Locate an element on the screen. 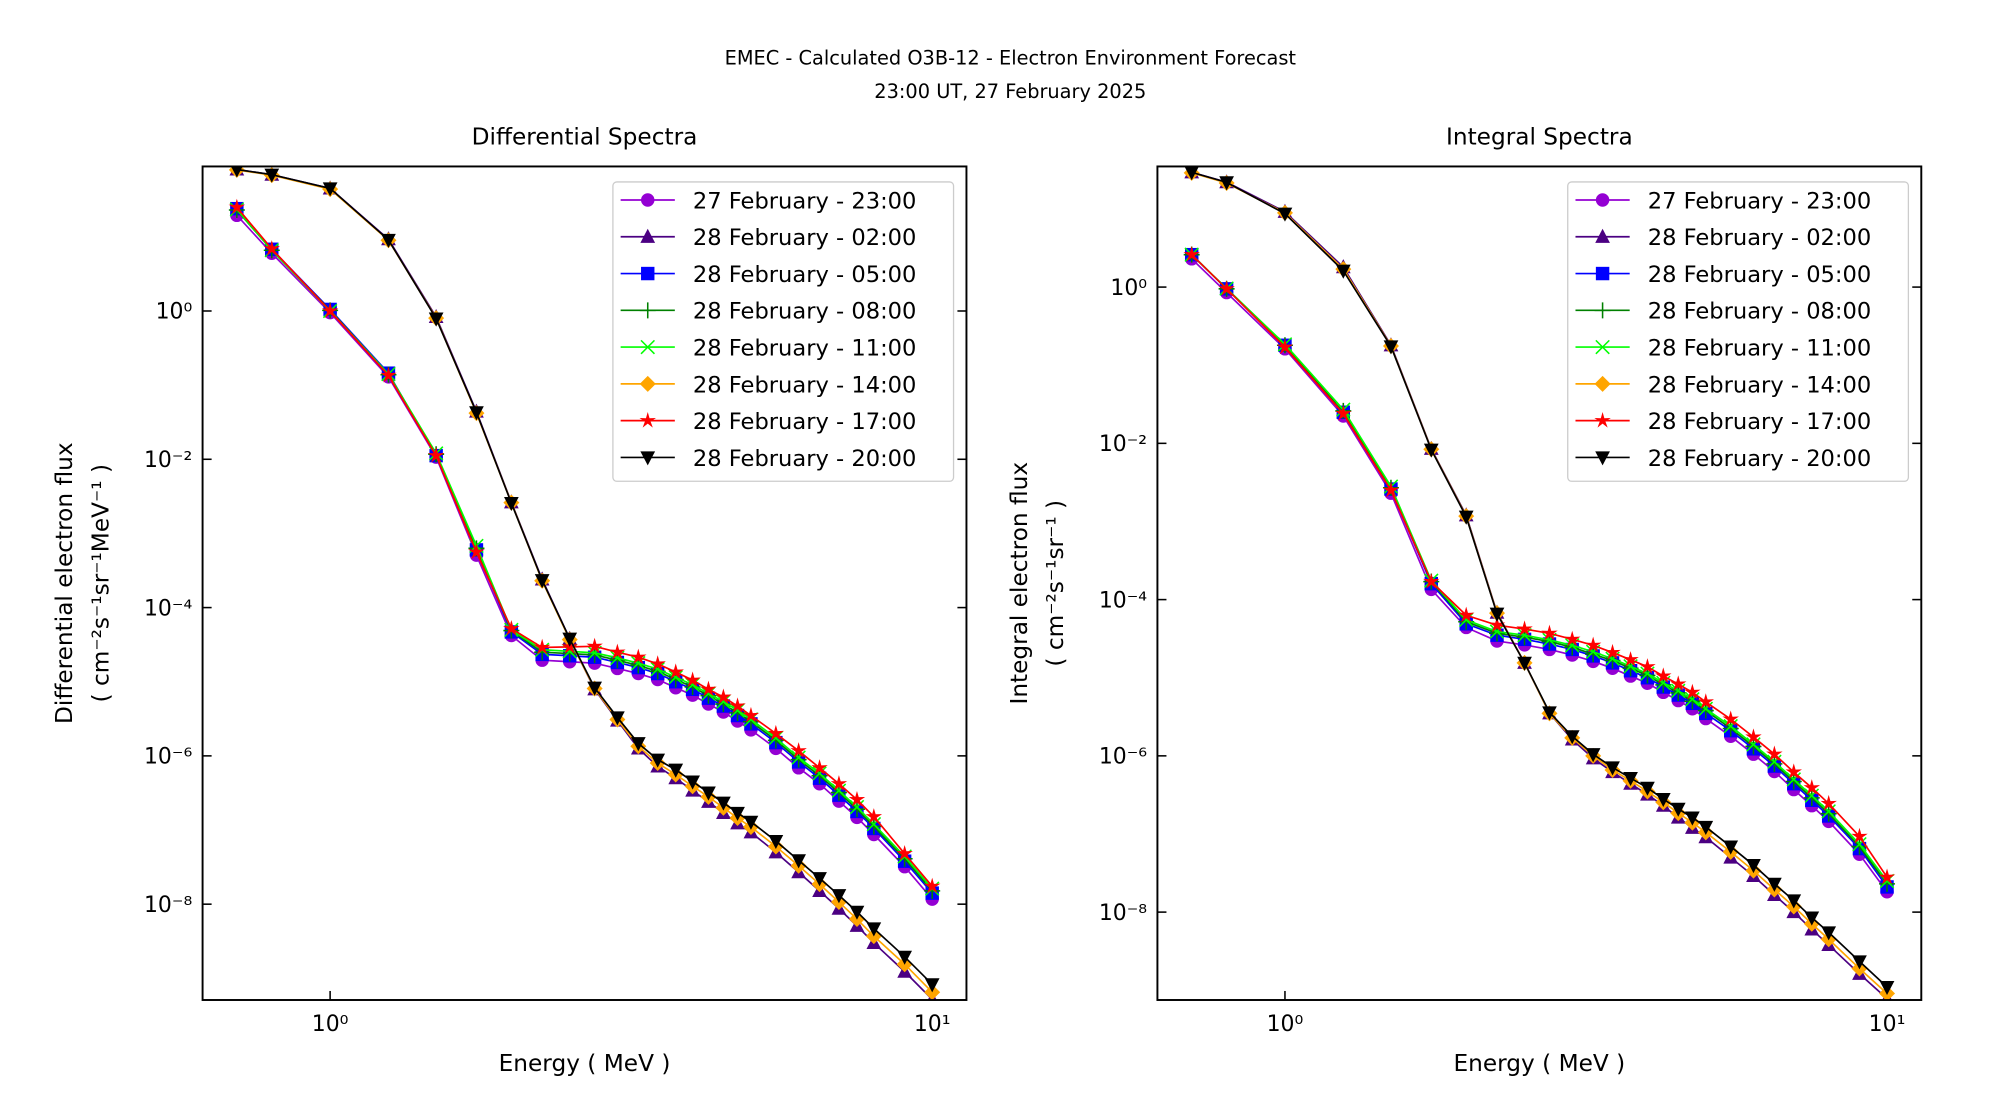 This screenshot has height=1100, width=2000. figure-subtitle: 23:00 UT, 27 February 2025 is located at coordinates (1010, 91).